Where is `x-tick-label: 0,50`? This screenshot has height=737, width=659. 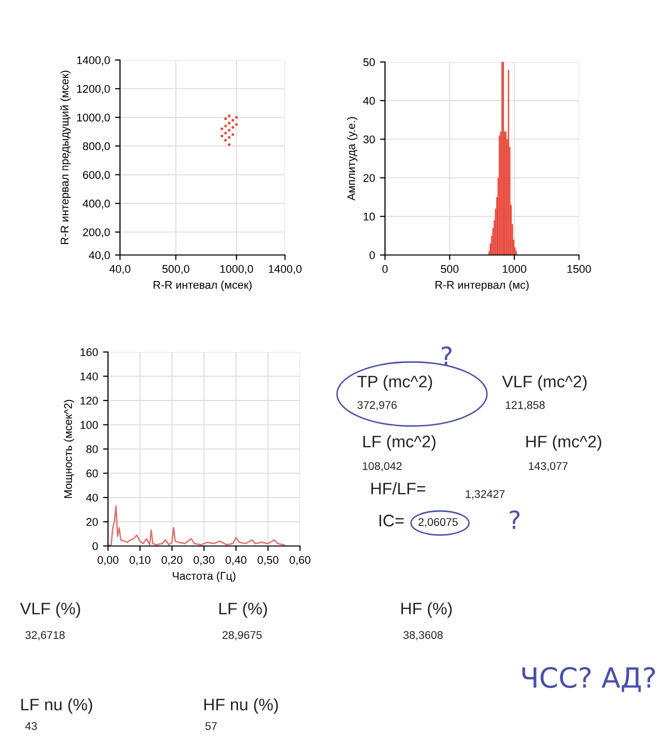 x-tick-label: 0,50 is located at coordinates (268, 561).